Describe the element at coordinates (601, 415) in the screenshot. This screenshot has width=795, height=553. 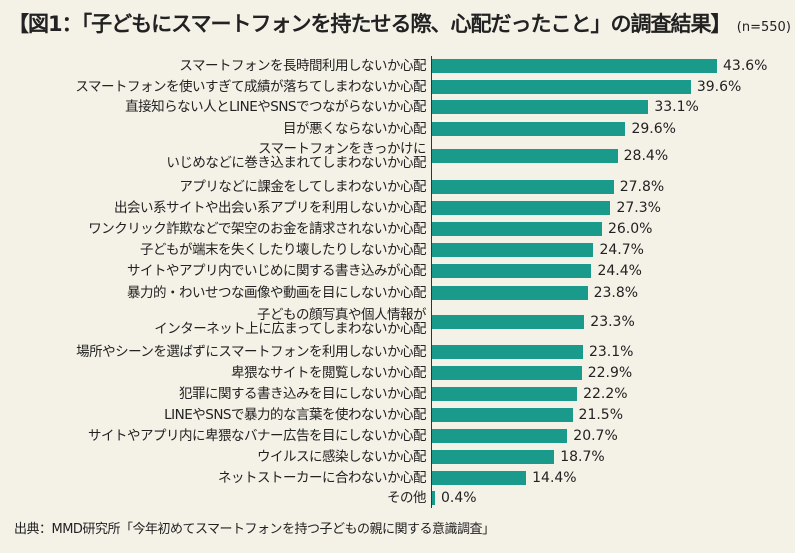
I see `data-label: 21.5%` at that location.